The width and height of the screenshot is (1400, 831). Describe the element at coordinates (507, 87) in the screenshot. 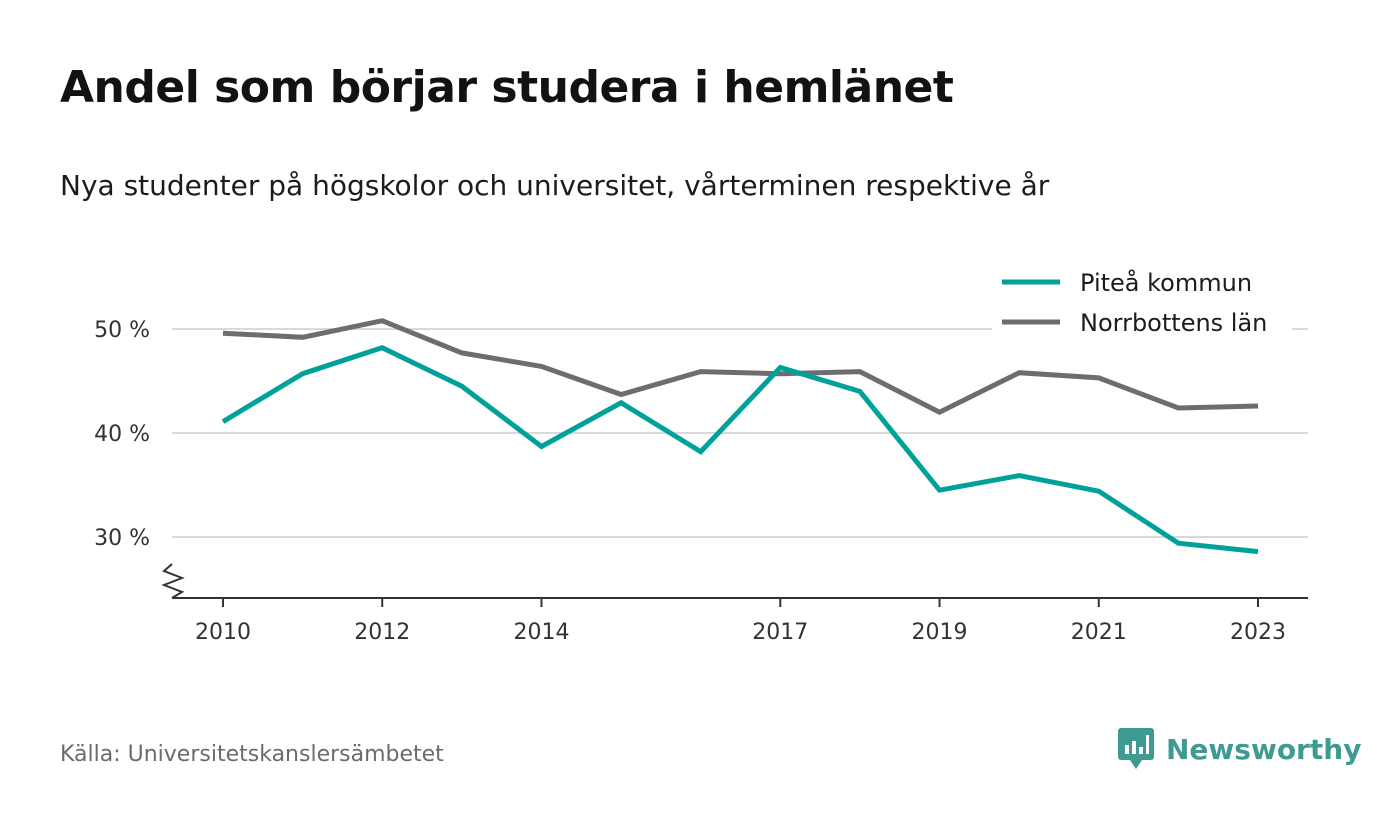

I see `chart-title: Andel som börjar studera i hemlänet` at that location.